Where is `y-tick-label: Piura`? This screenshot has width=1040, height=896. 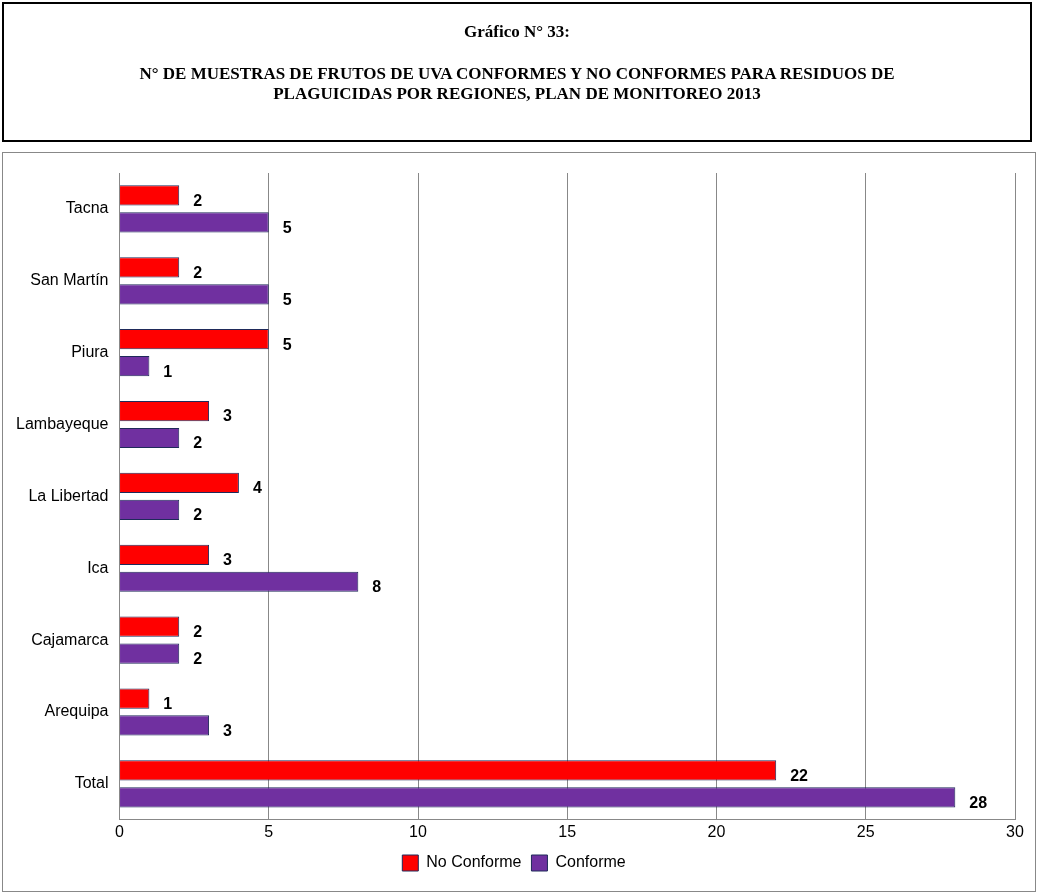 y-tick-label: Piura is located at coordinates (90, 352).